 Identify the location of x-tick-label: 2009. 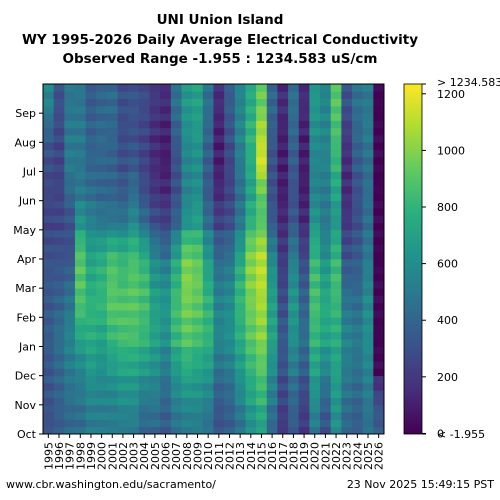
(198, 456).